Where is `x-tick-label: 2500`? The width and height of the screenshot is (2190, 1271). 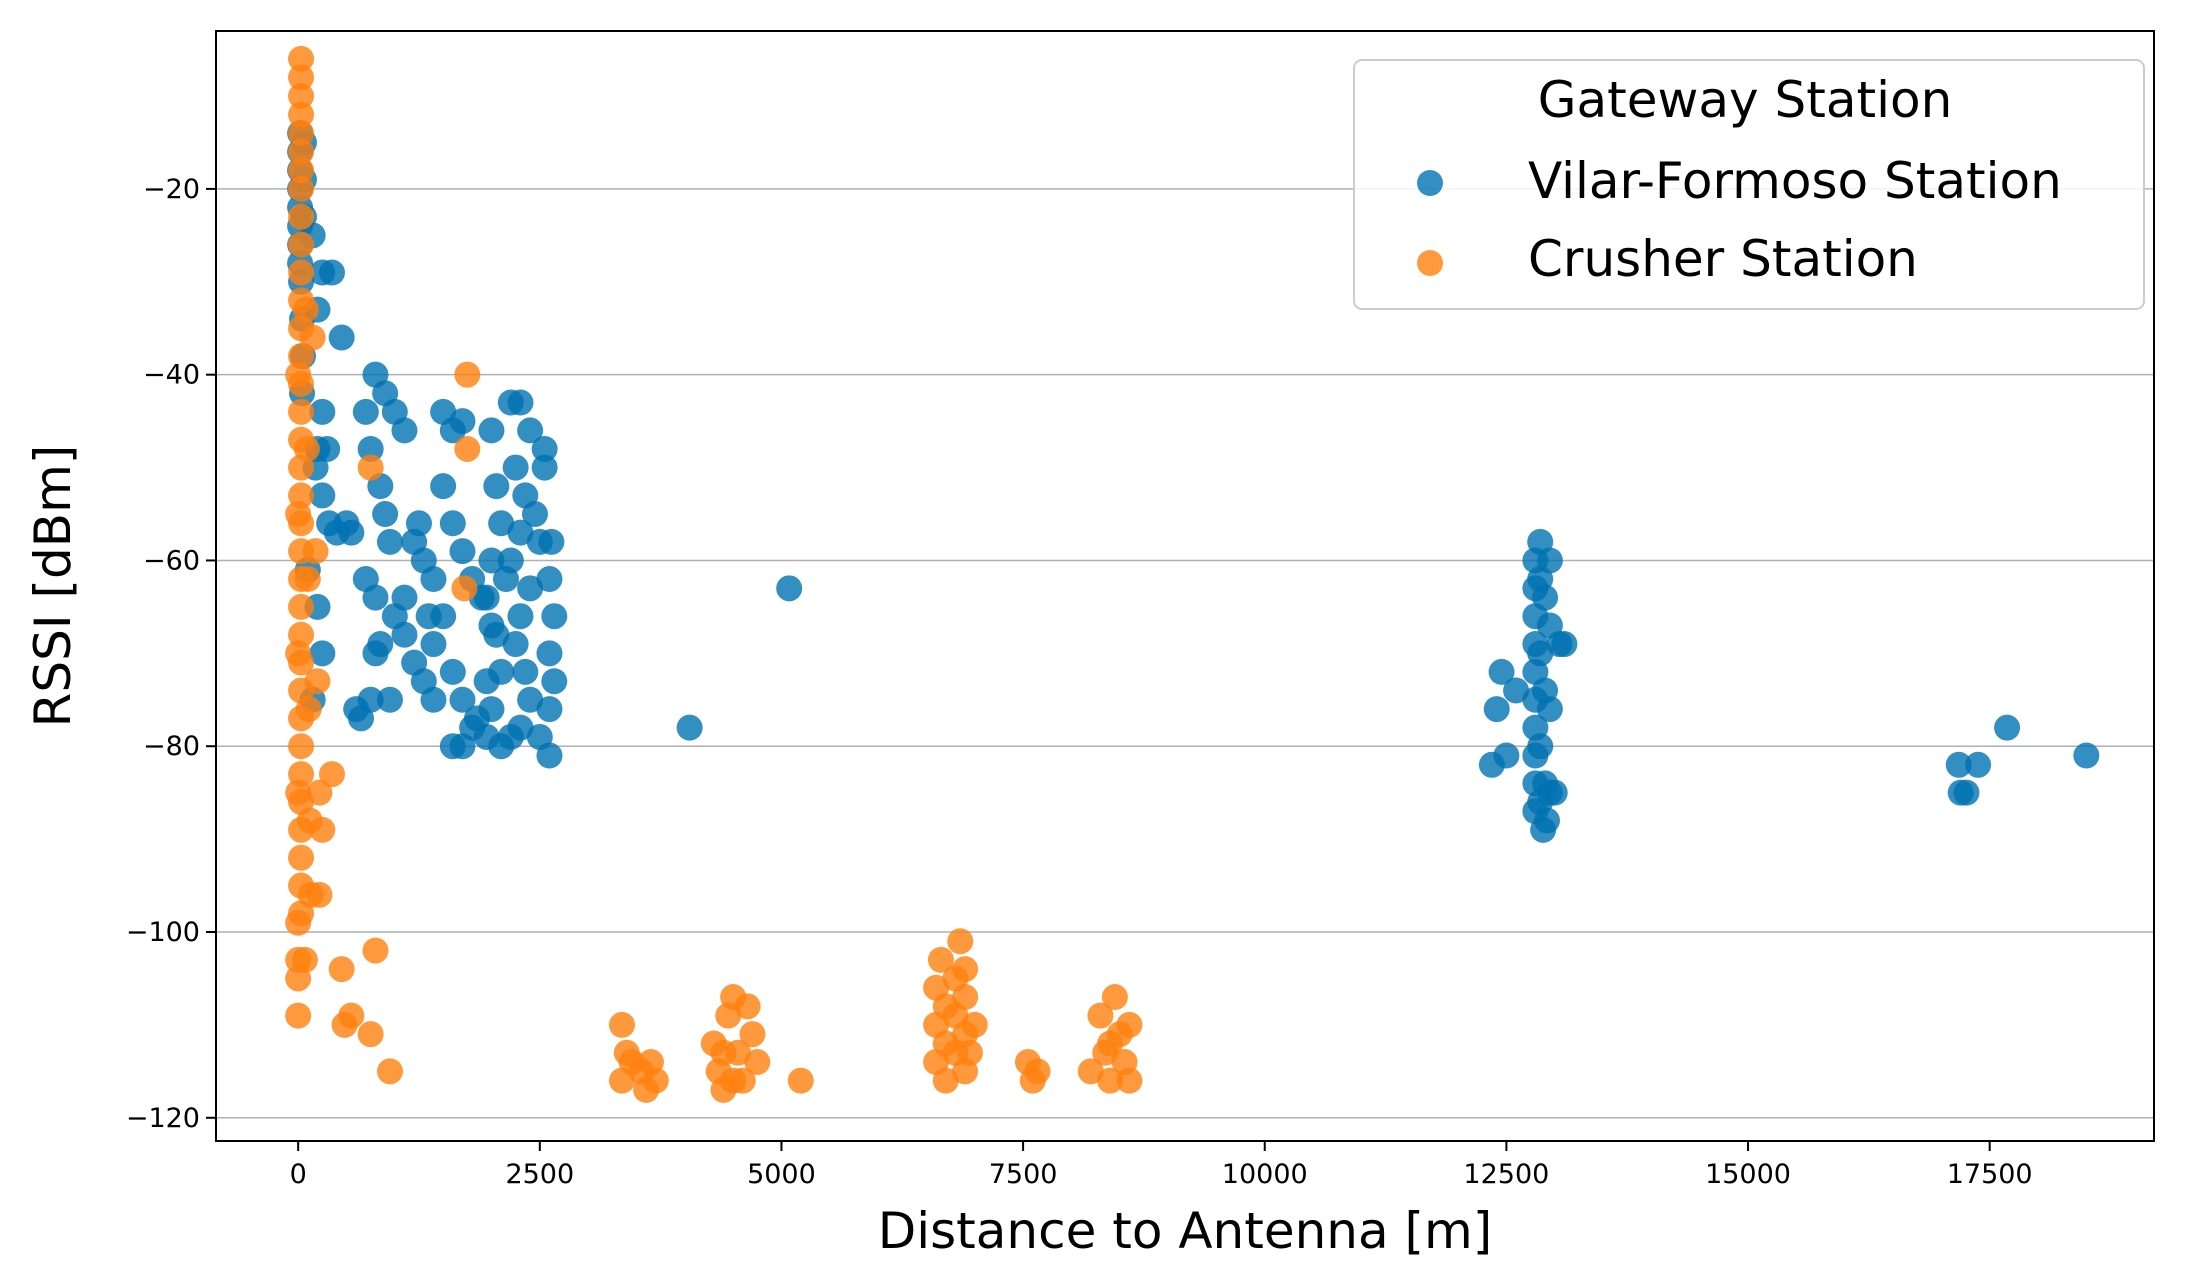 x-tick-label: 2500 is located at coordinates (539, 1174).